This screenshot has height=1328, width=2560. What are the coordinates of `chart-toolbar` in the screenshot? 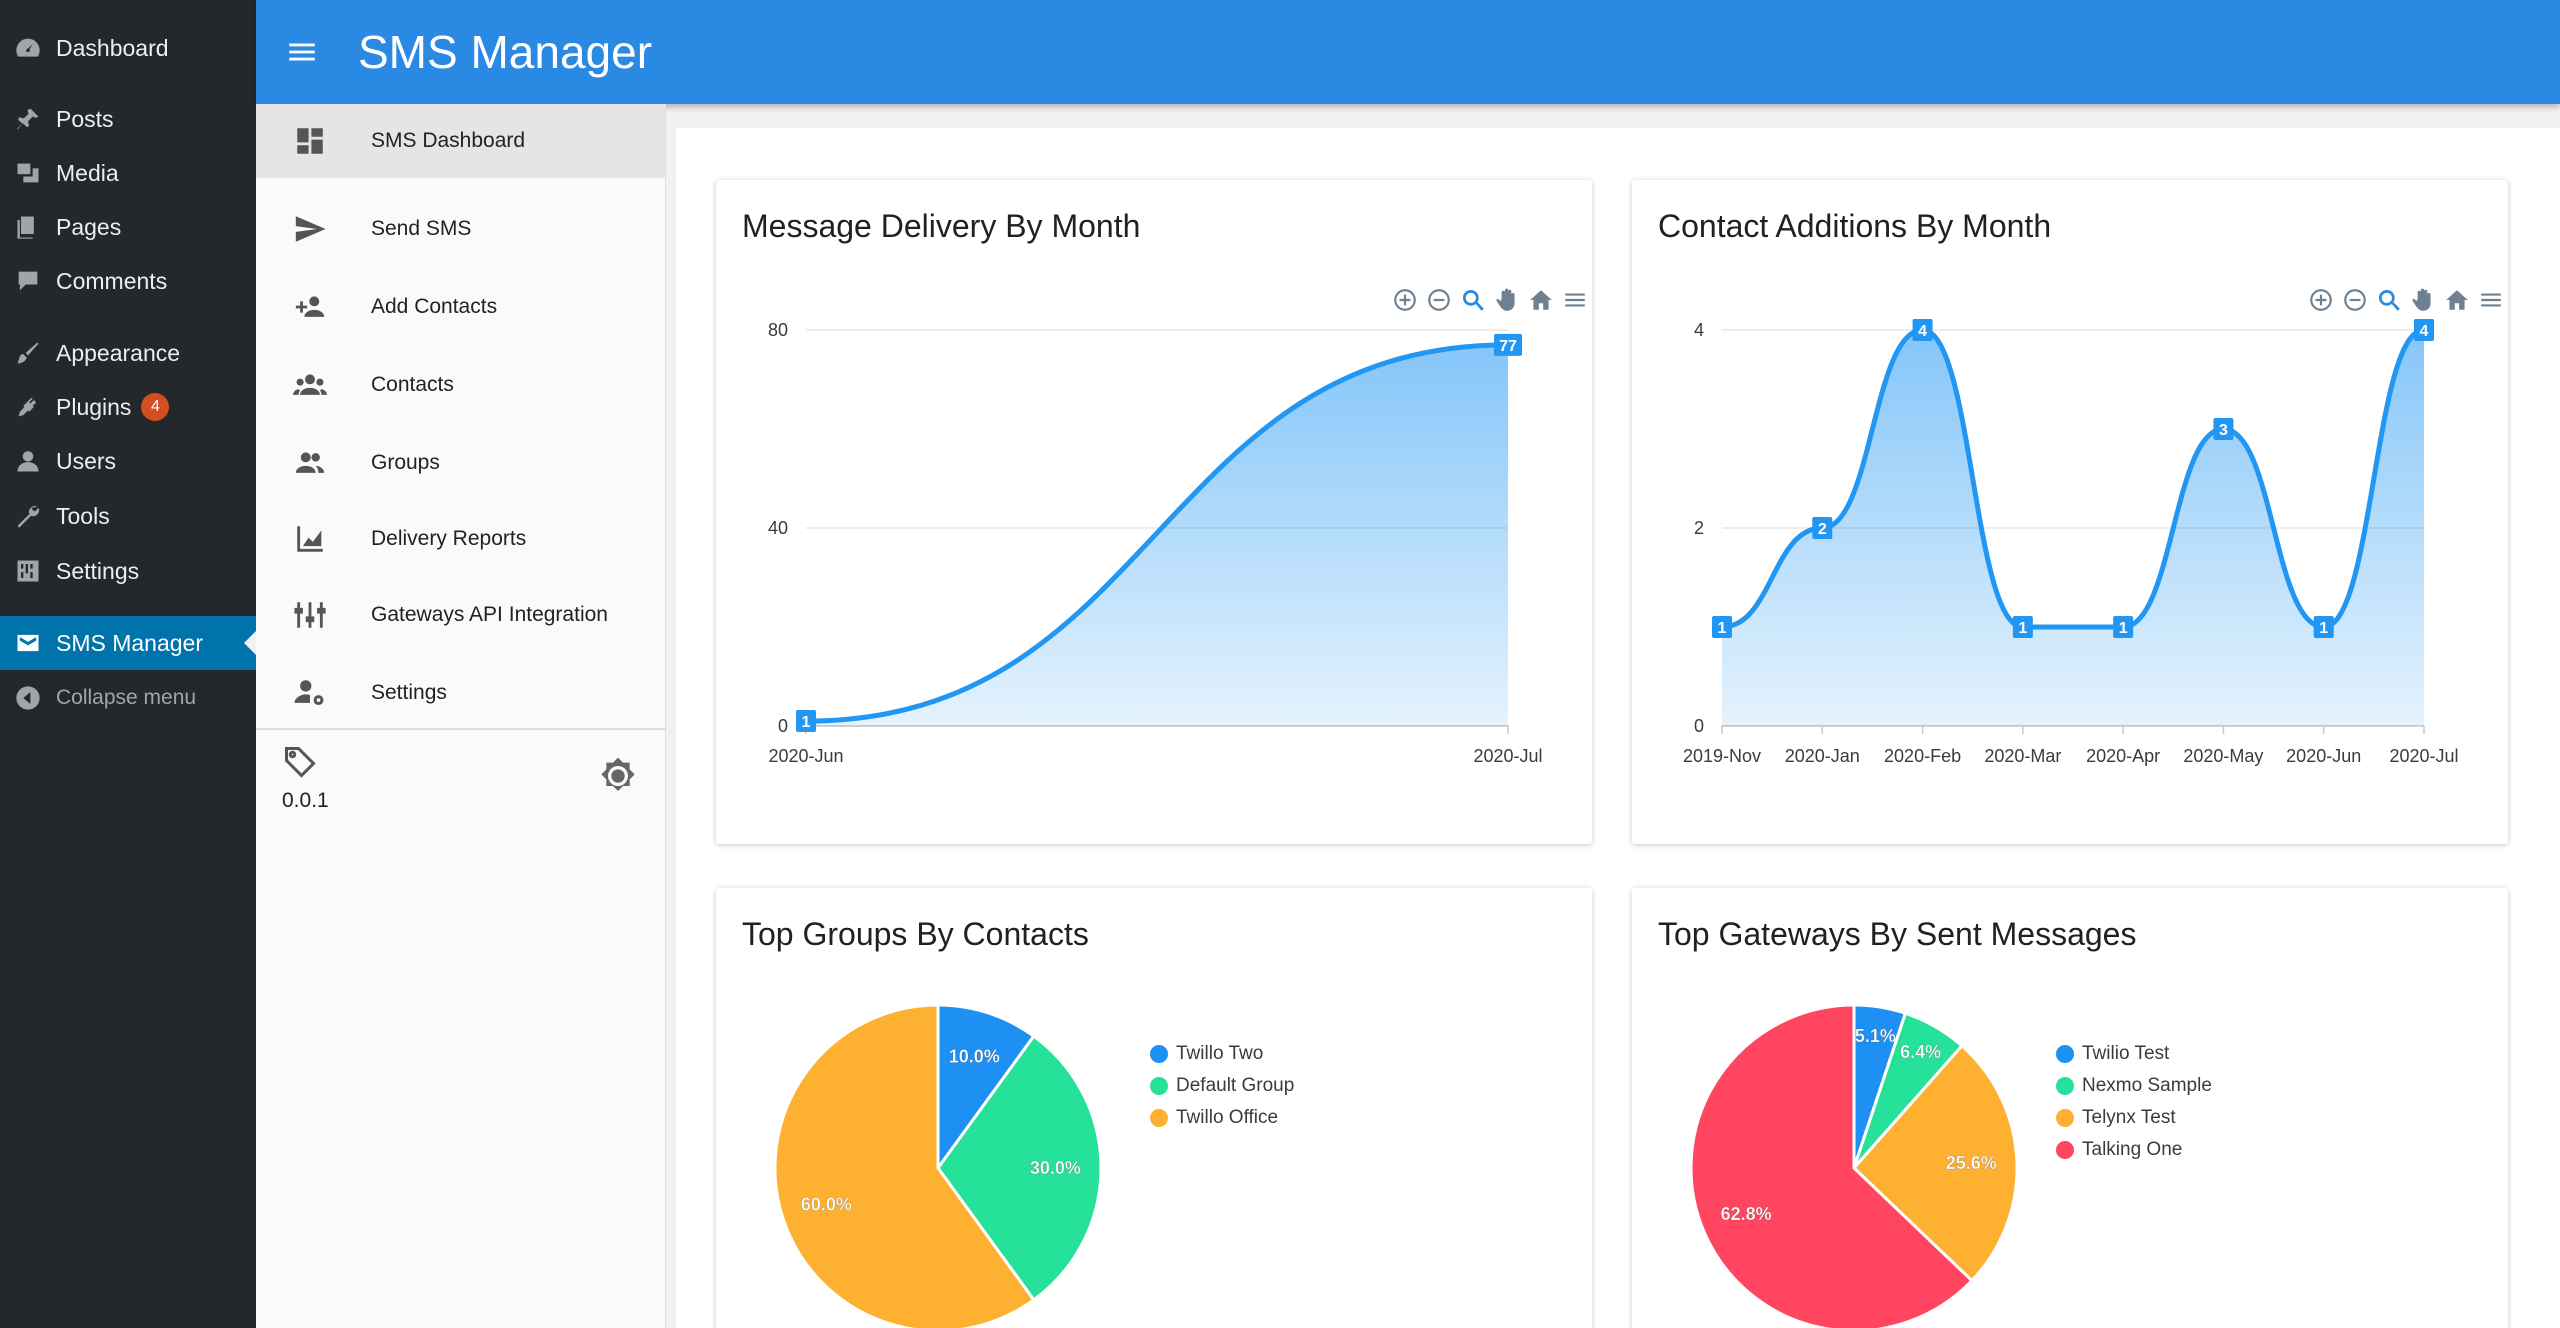 It's located at (1490, 300).